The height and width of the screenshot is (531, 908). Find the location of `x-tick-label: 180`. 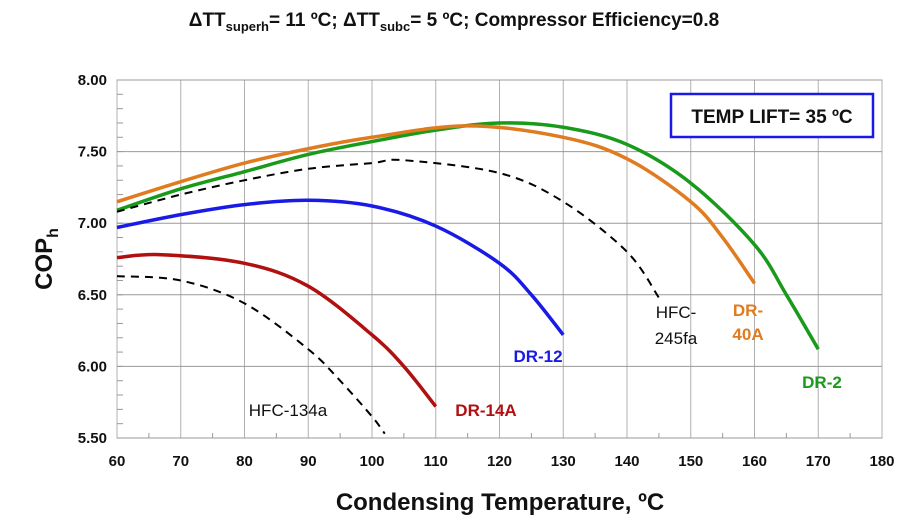

x-tick-label: 180 is located at coordinates (881, 461).